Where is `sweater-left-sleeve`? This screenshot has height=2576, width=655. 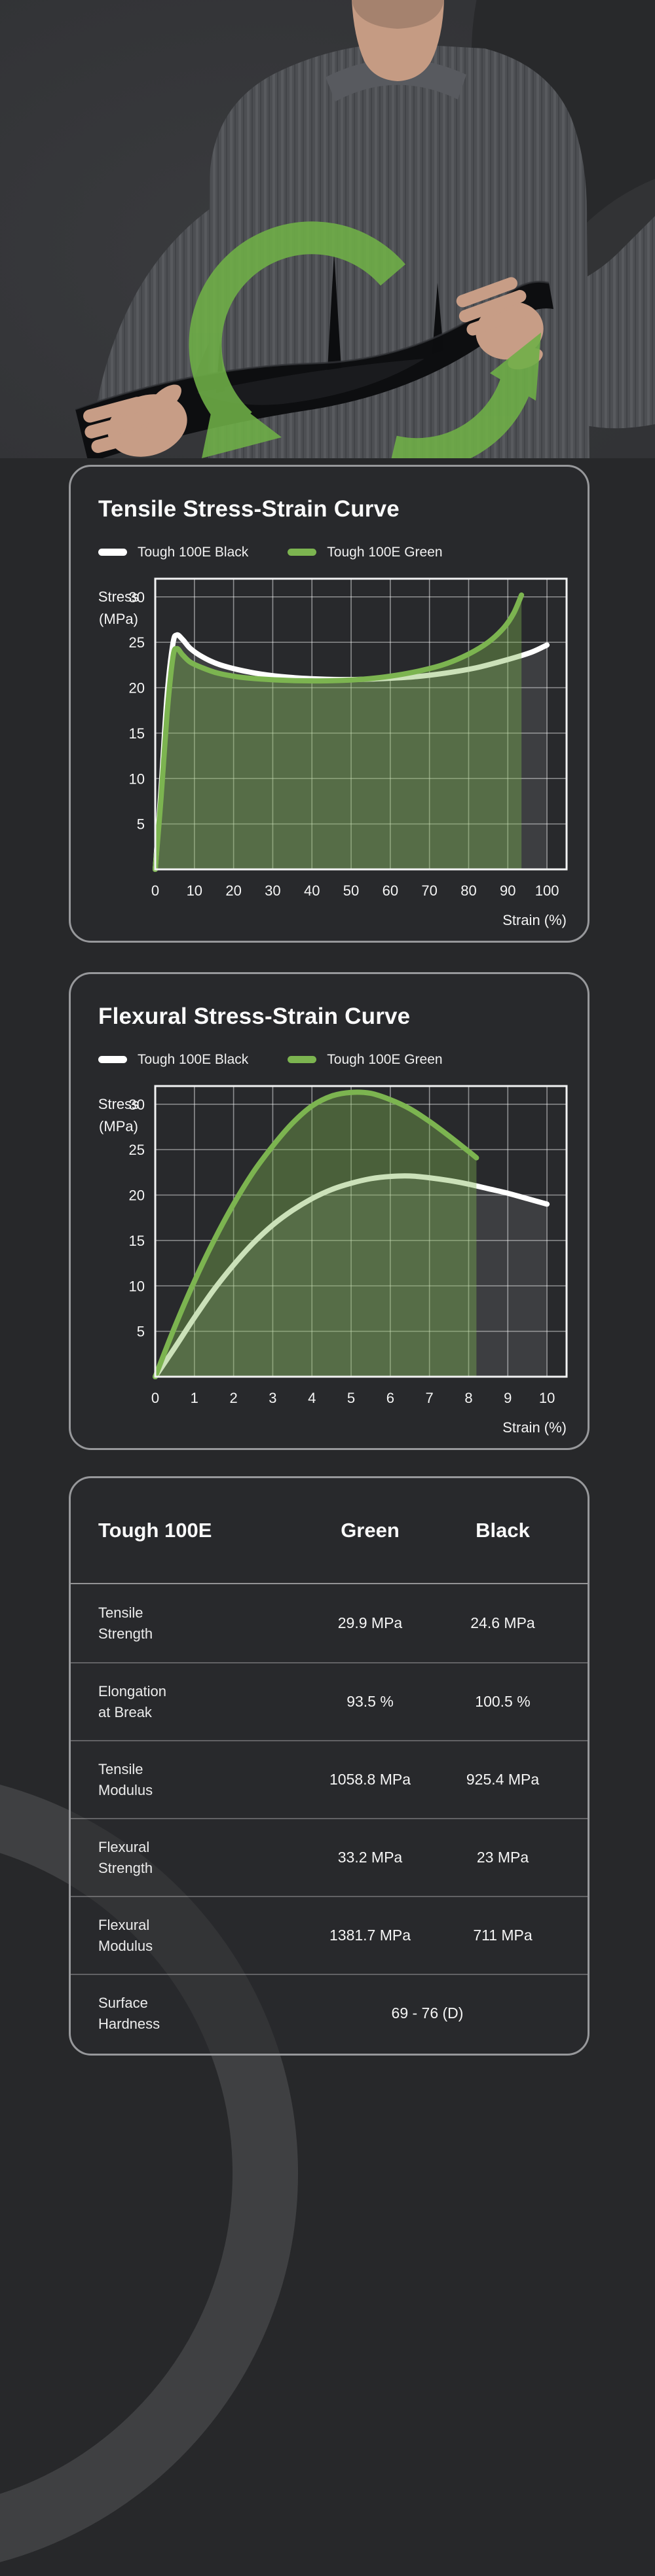
sweater-left-sleeve is located at coordinates (178, 315).